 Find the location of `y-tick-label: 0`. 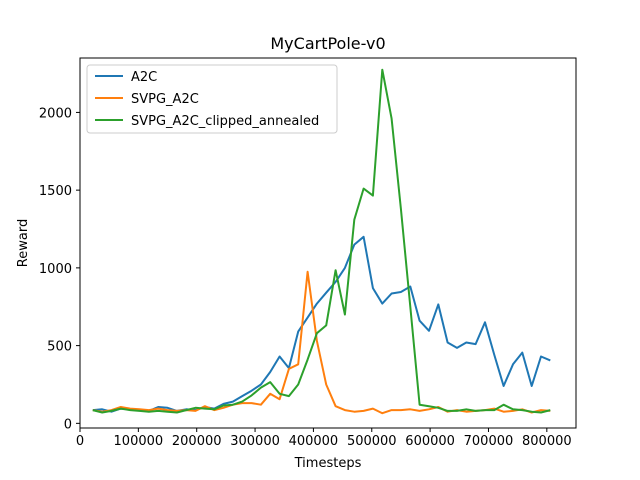

y-tick-label: 0 is located at coordinates (68, 424).